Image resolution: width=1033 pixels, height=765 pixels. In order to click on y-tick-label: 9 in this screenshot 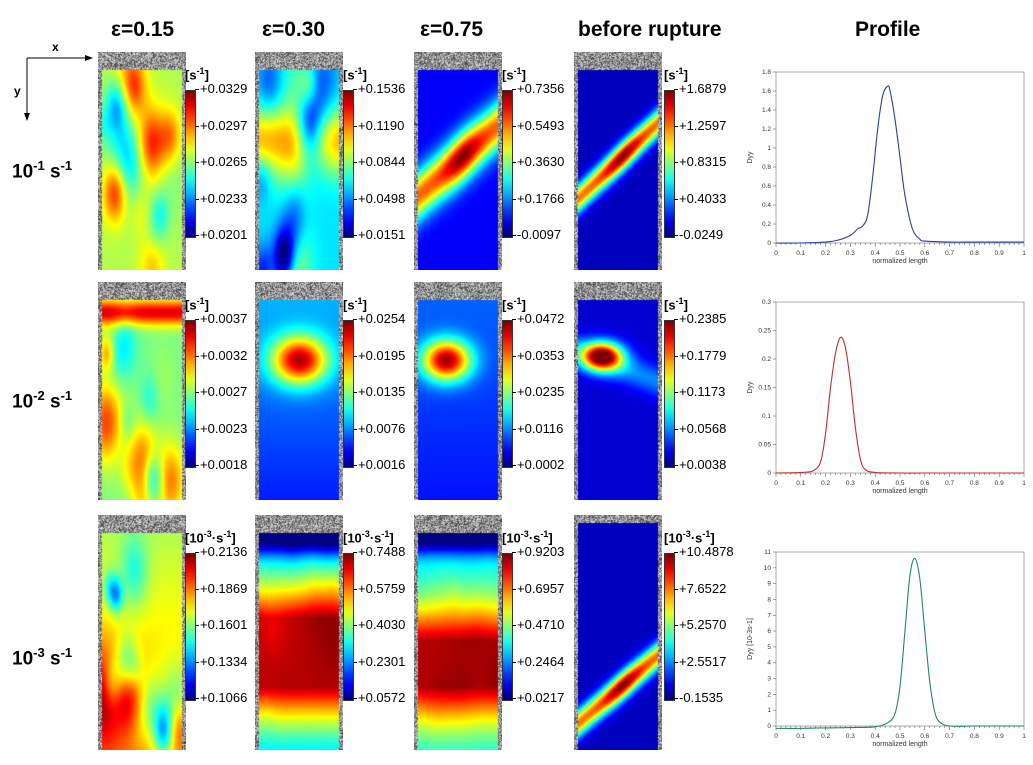, I will do `click(769, 584)`.